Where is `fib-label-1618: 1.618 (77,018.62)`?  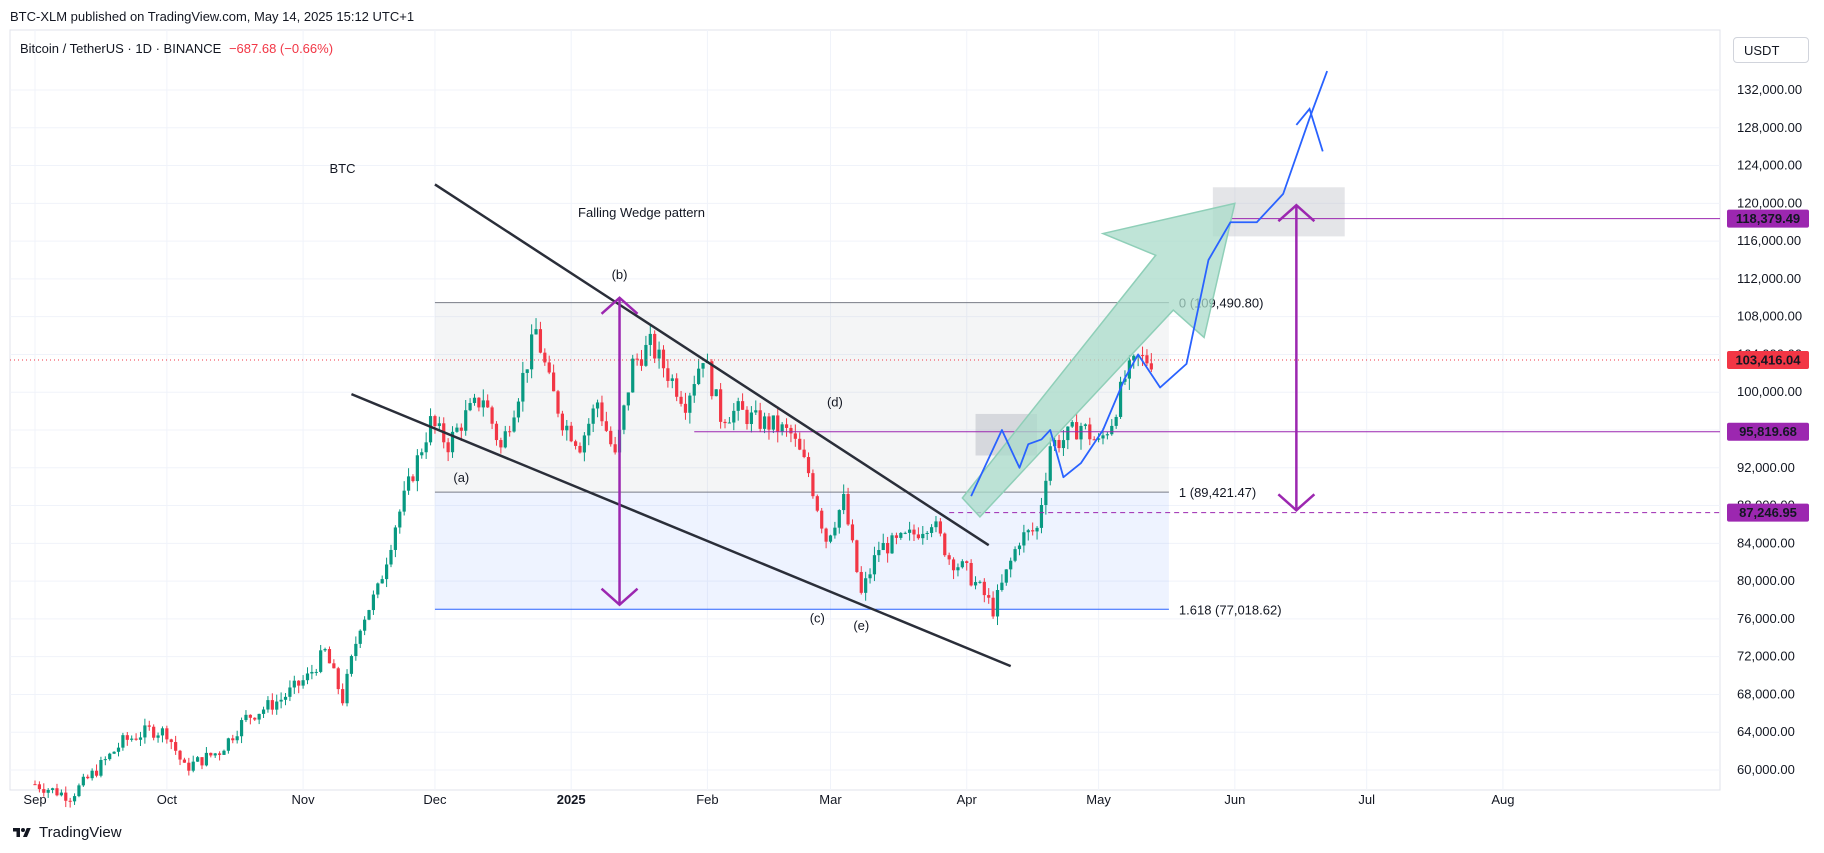
fib-label-1618: 1.618 (77,018.62) is located at coordinates (1230, 609).